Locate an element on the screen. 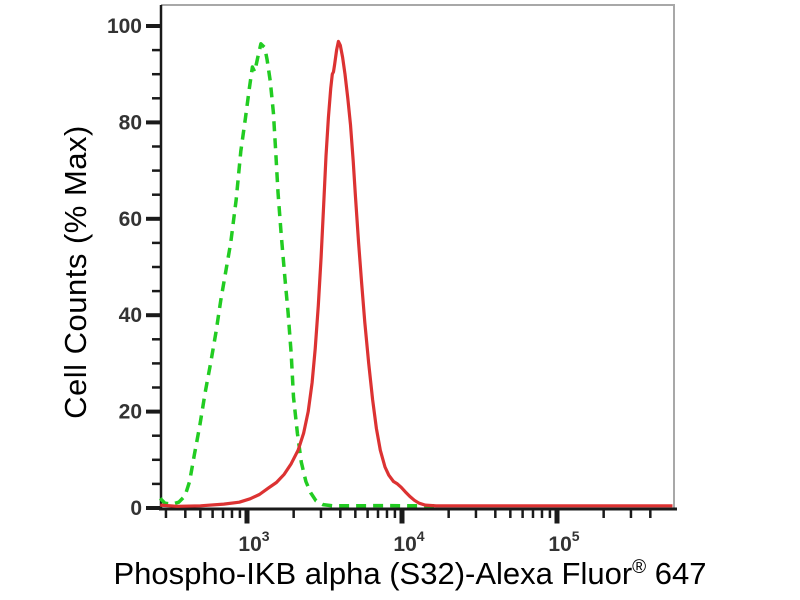  x-tick-label: 10⁵ is located at coordinates (563, 542).